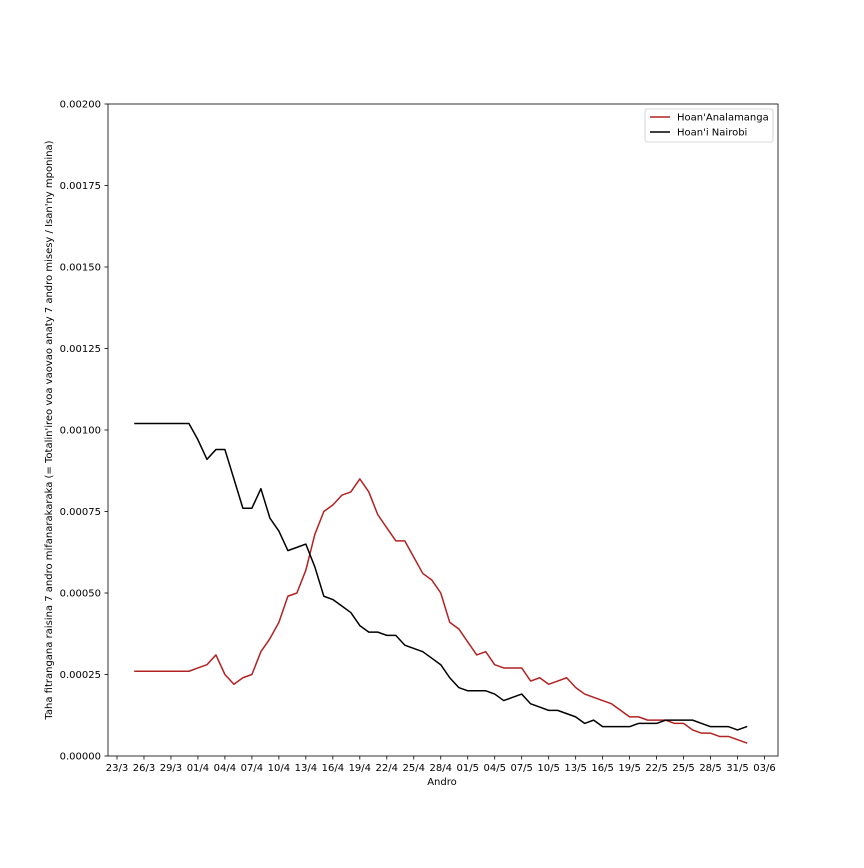 This screenshot has width=864, height=868. I want to click on x-tick-label: 13/4, so click(306, 768).